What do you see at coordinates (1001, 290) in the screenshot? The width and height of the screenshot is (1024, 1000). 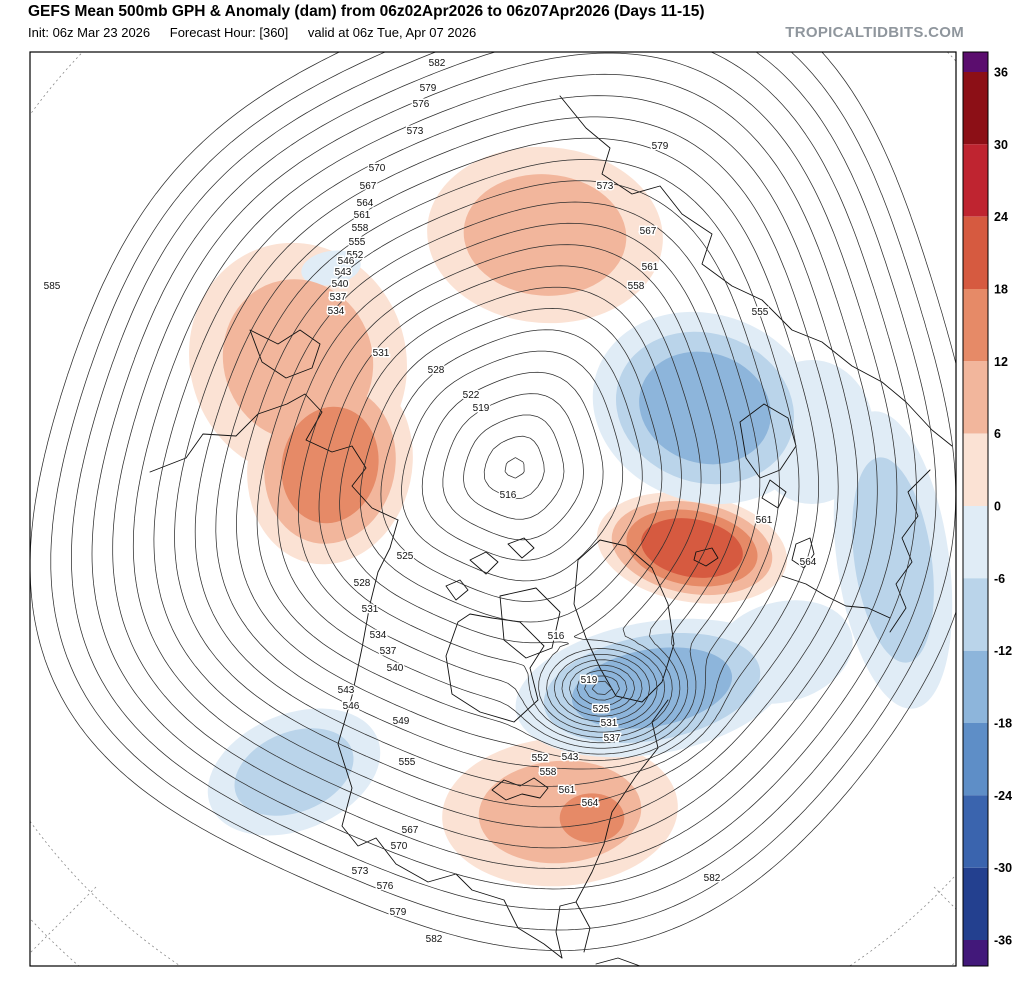 I see `svg-text: 18` at bounding box center [1001, 290].